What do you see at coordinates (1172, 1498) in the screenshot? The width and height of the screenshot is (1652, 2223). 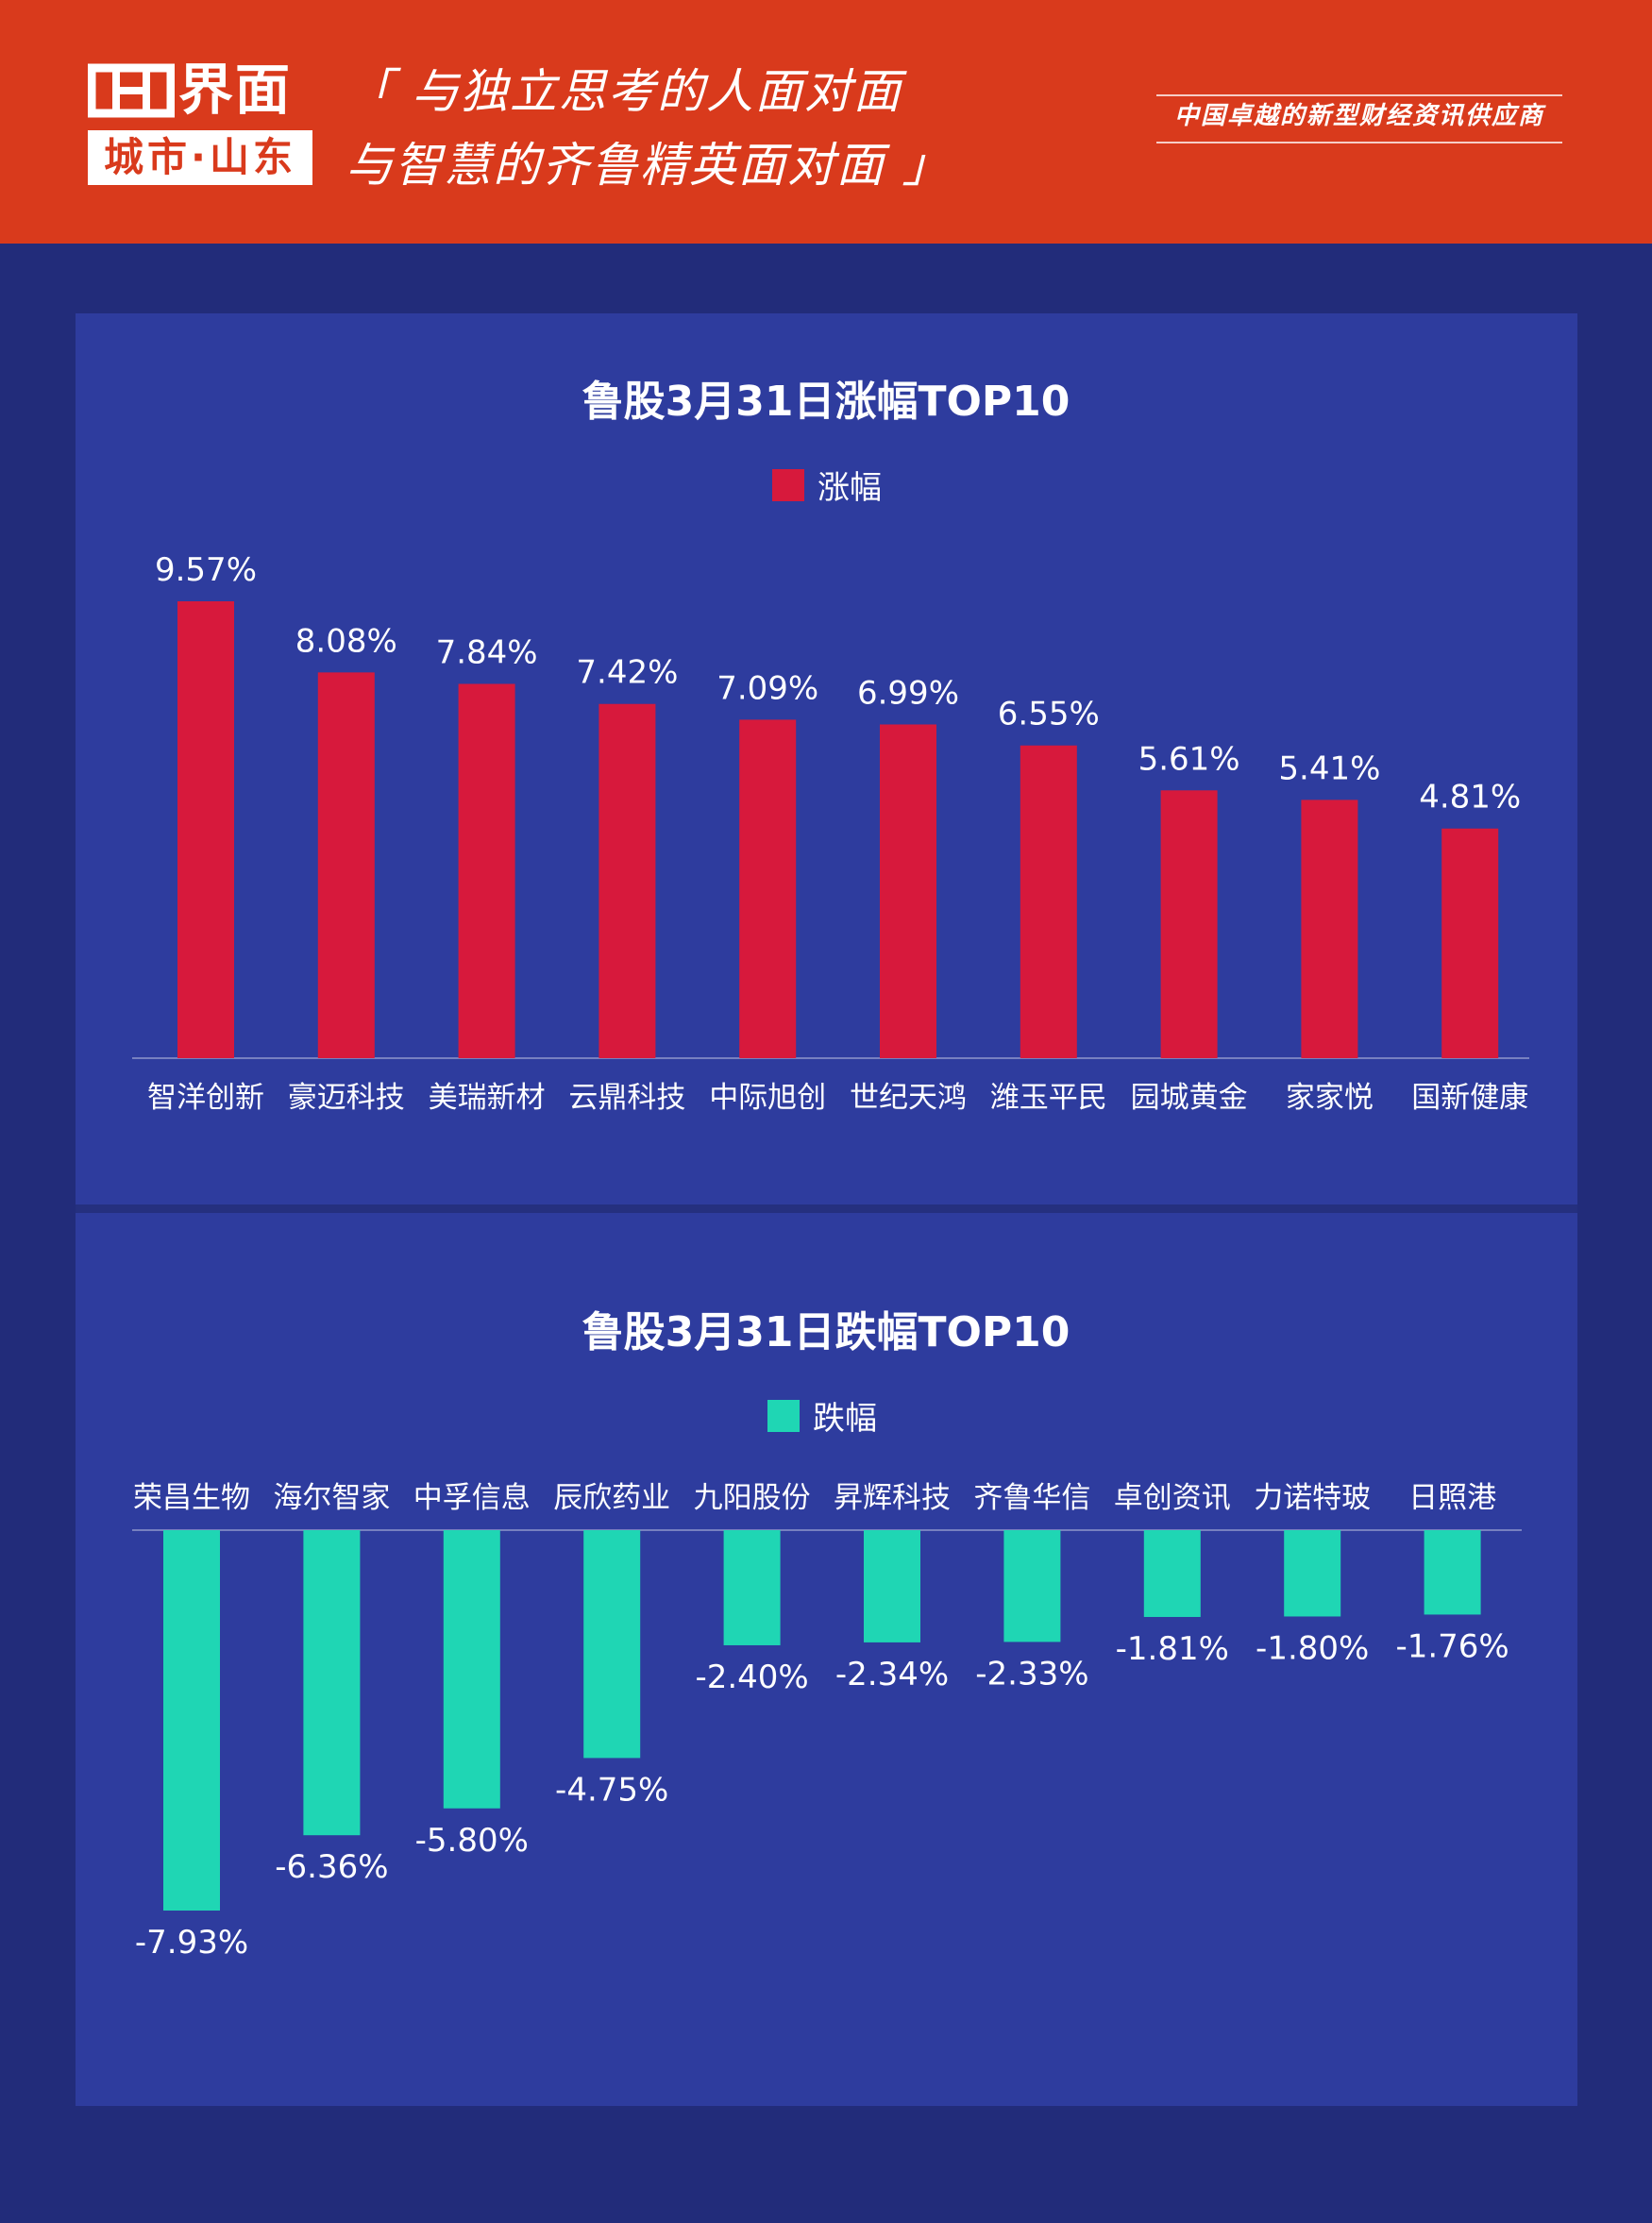 I see `category-label: 卓创资讯` at bounding box center [1172, 1498].